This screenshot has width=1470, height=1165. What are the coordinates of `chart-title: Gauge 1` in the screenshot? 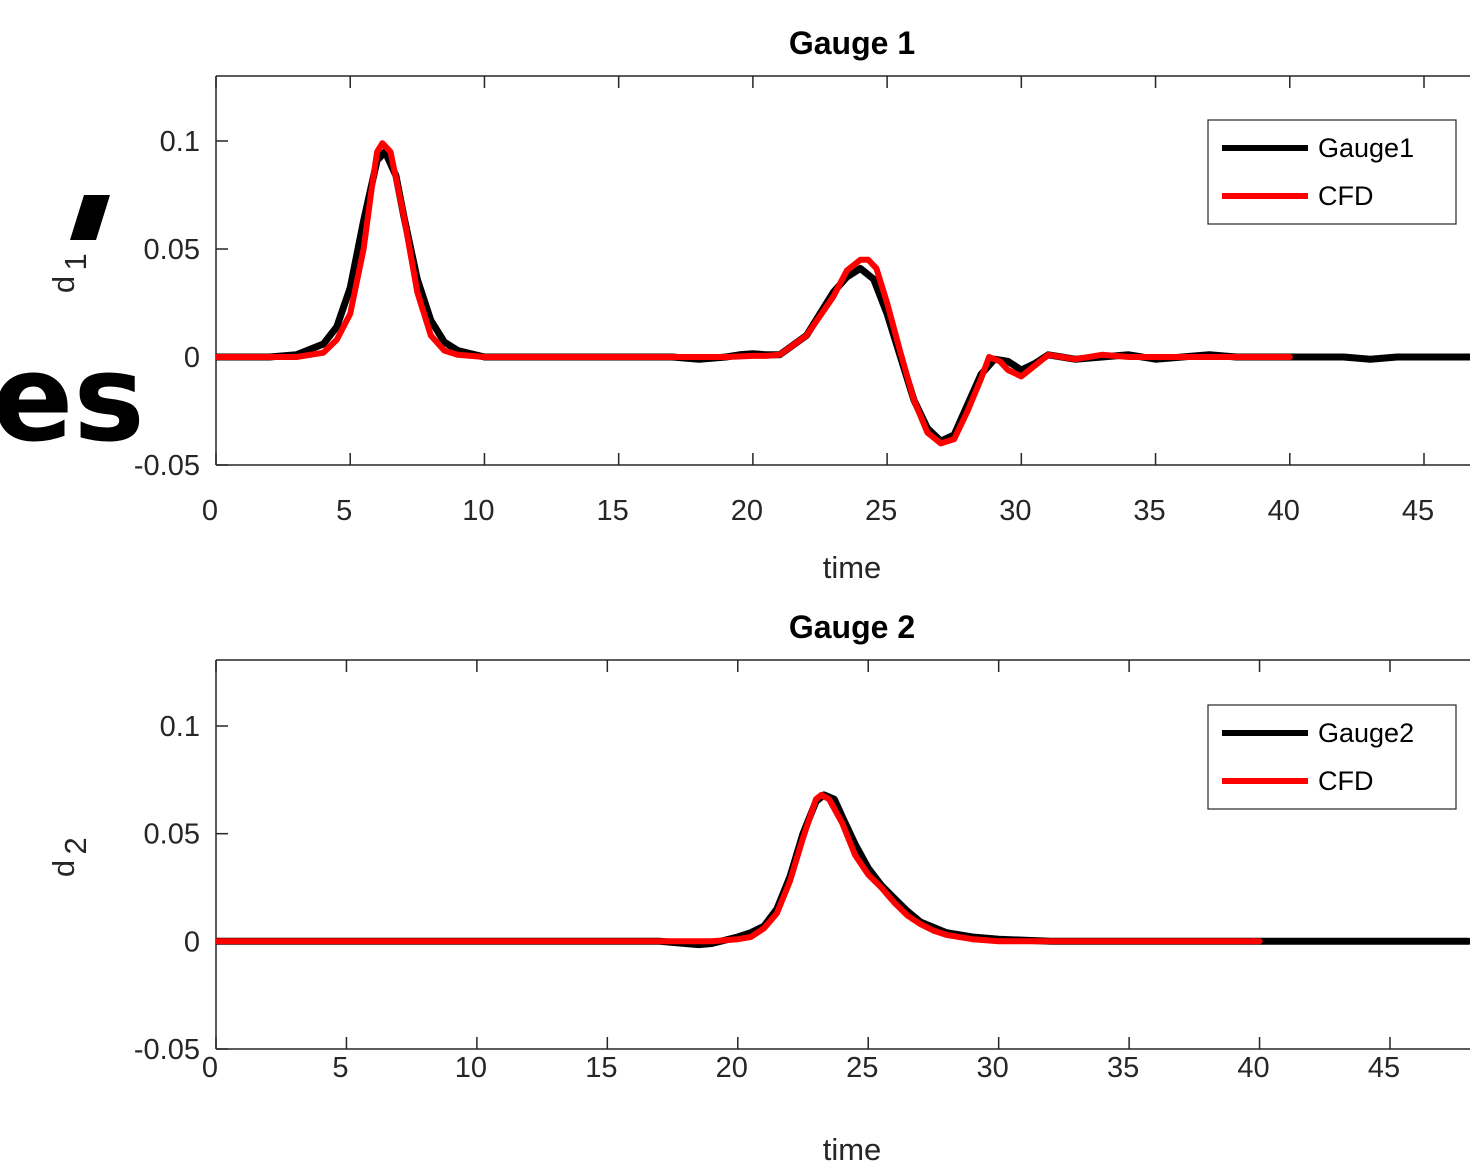 It's located at (852, 43).